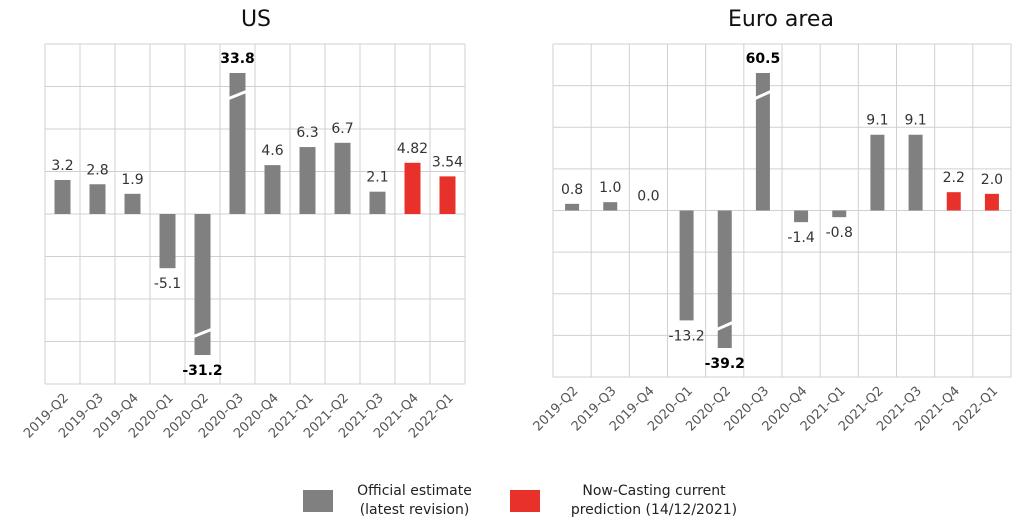  Describe the element at coordinates (307, 133) in the screenshot. I see `value-label: 6.3` at that location.